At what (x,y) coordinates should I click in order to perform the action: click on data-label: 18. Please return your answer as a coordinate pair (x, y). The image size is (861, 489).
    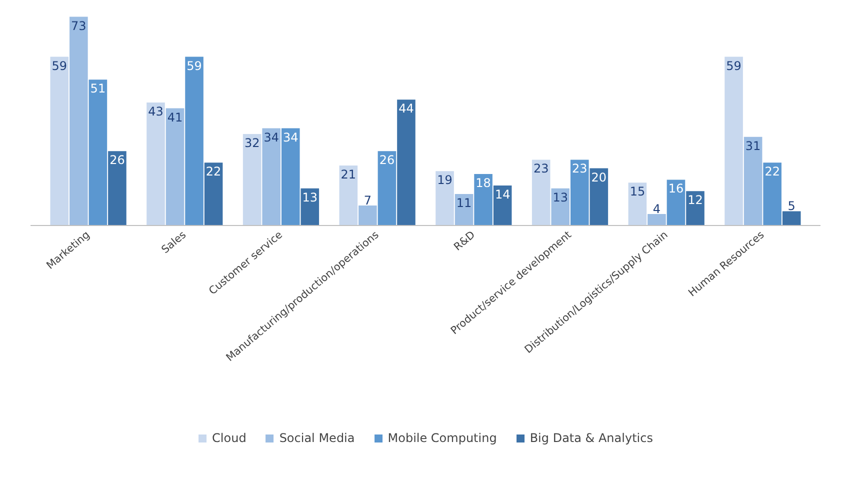
    Looking at the image, I should click on (483, 183).